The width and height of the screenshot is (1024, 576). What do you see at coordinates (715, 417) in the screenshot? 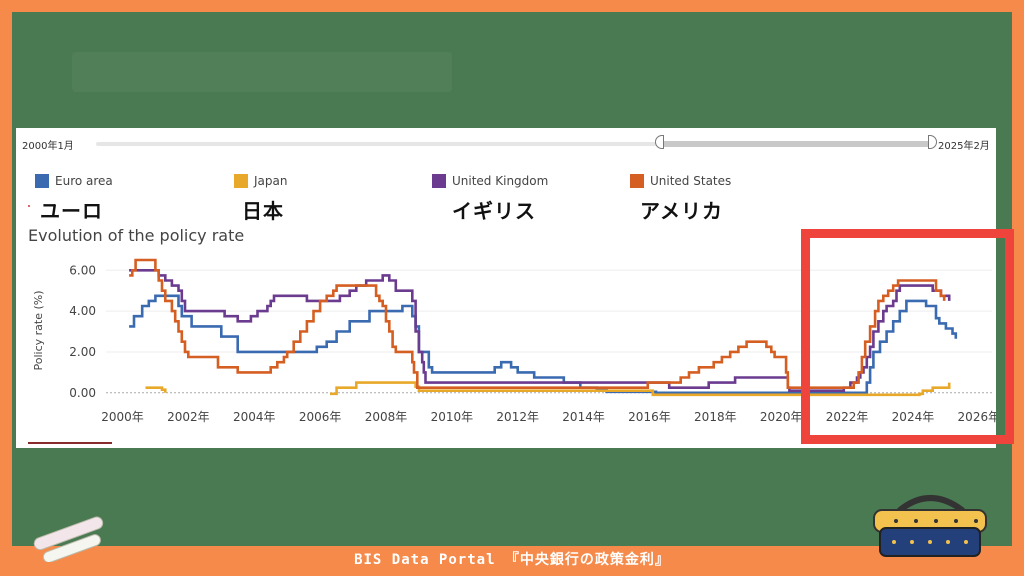
I see `x-tick-label: 2018年` at bounding box center [715, 417].